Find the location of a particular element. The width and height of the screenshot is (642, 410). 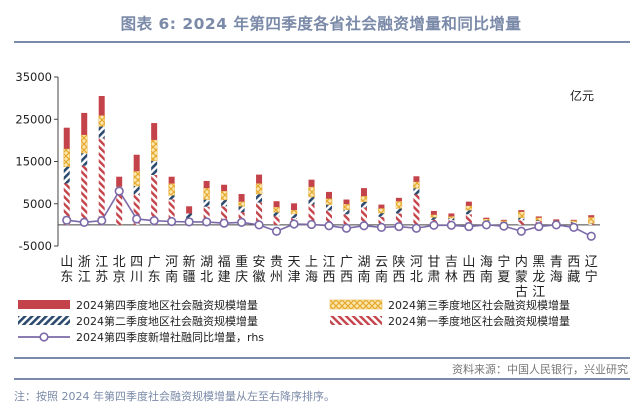

x-tick-label: 夏 is located at coordinates (503, 277).